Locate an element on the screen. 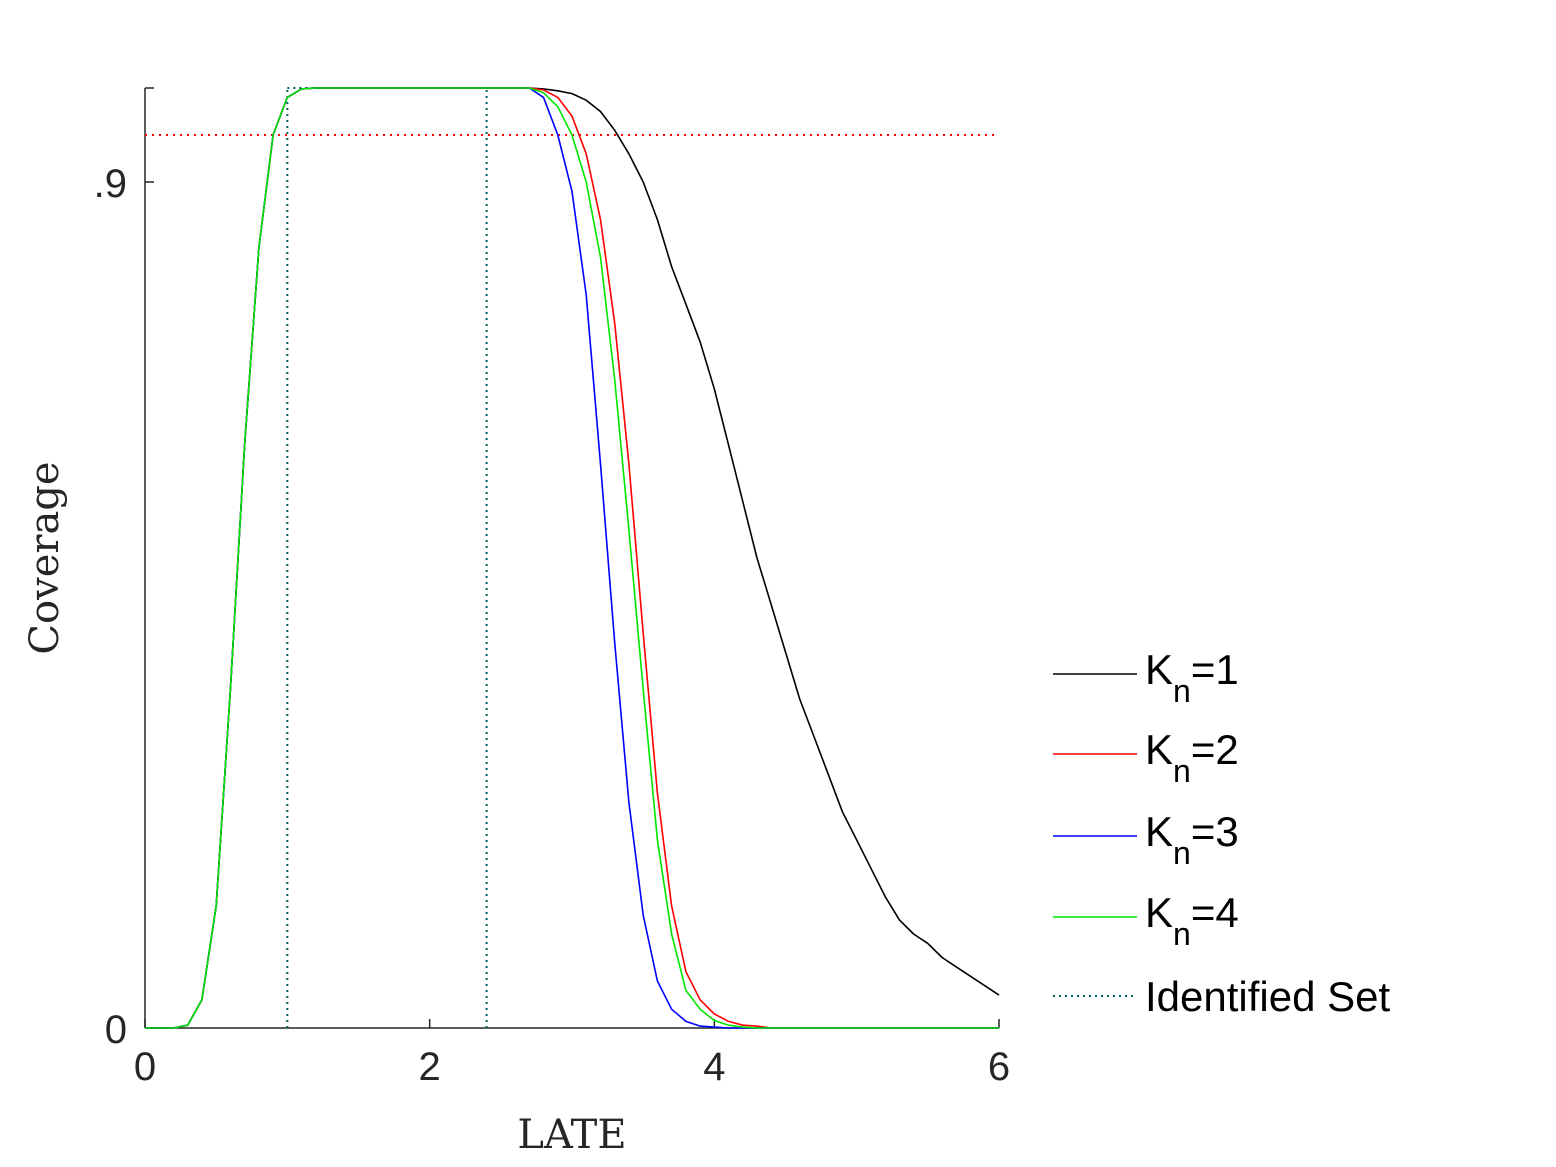  y-tick-label-1: .9 is located at coordinates (110, 184).